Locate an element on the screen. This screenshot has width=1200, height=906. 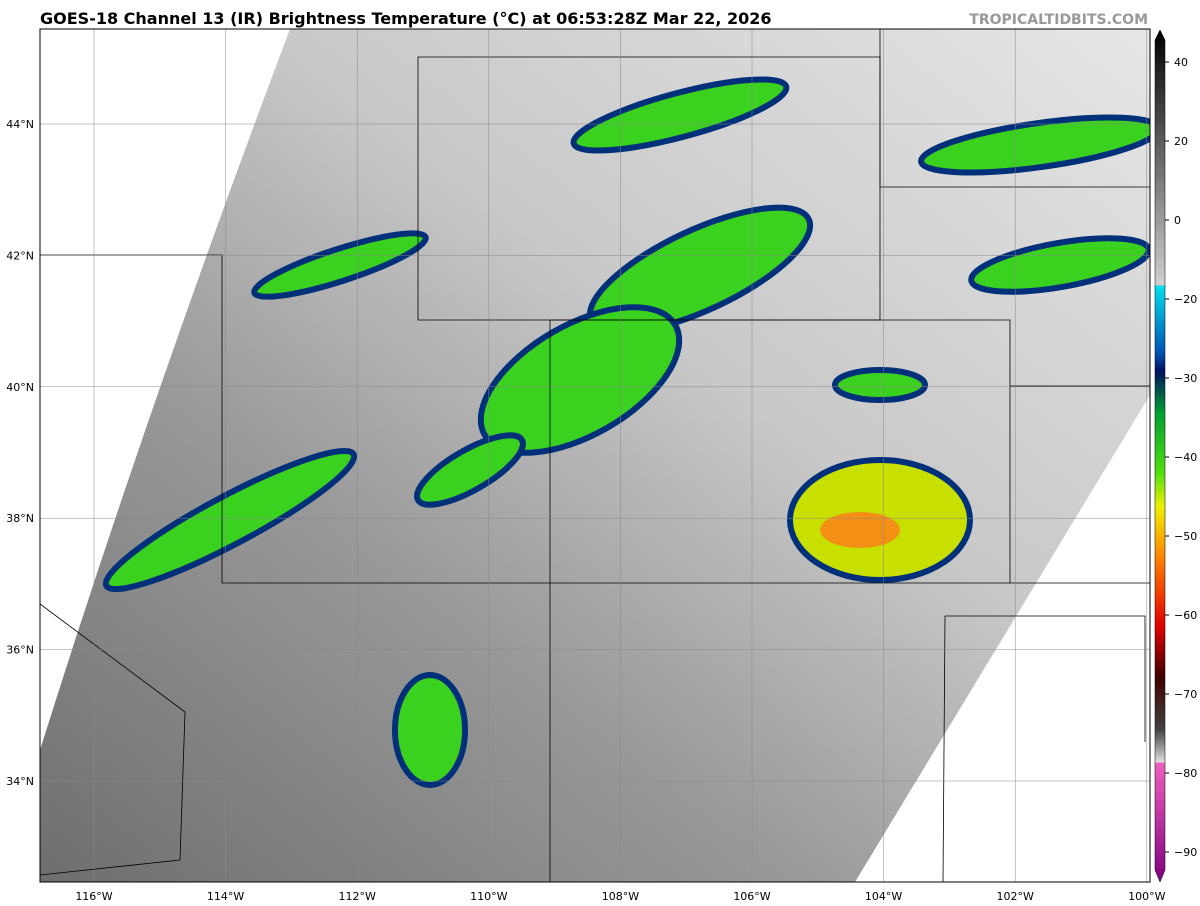
lon-label: 114°W is located at coordinates (225, 896).